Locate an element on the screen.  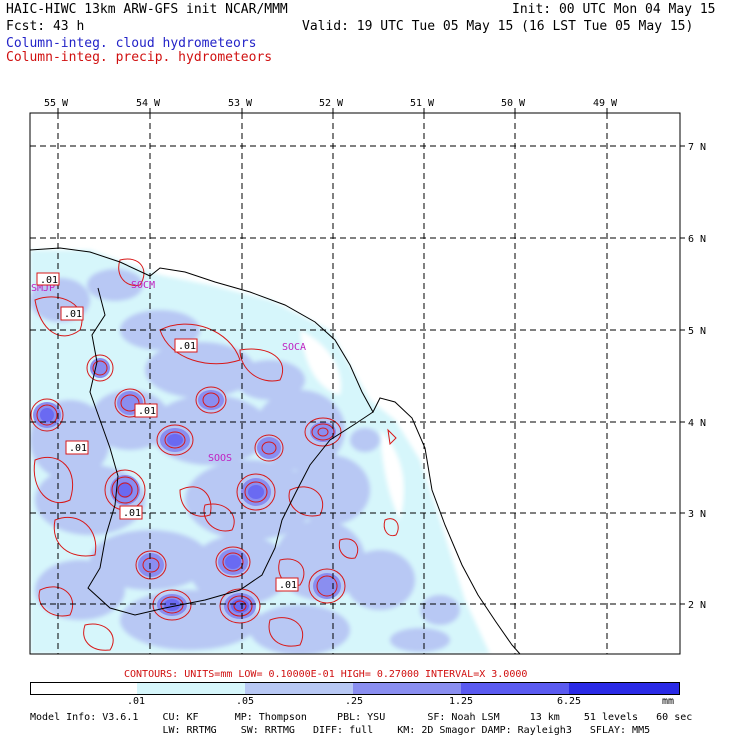
lat-label: 2 N is located at coordinates (697, 605).